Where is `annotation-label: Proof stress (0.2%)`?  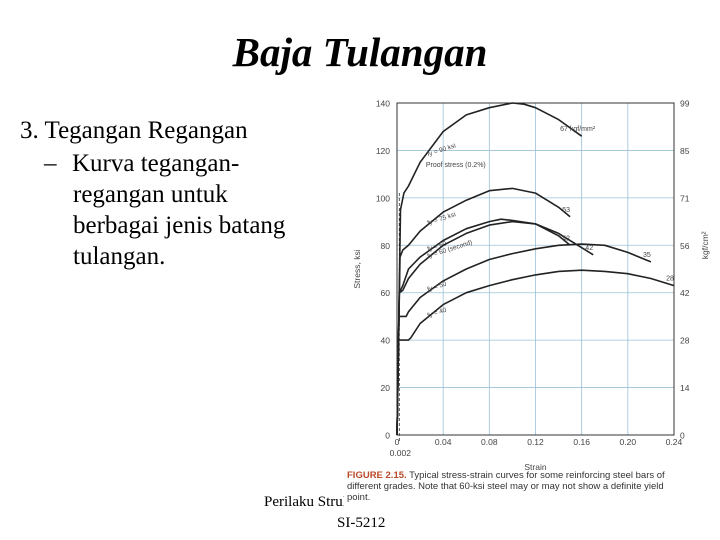 annotation-label: Proof stress (0.2%) is located at coordinates (456, 165).